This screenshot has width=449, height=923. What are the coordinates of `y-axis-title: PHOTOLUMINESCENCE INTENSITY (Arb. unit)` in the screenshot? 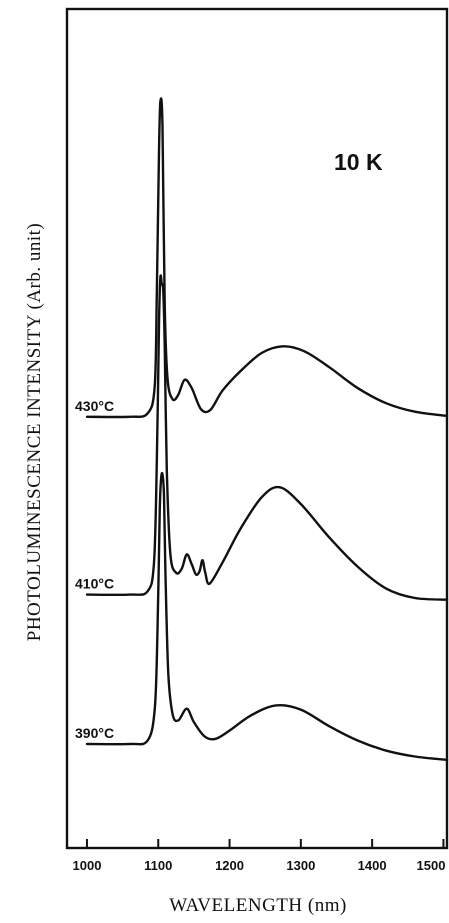 It's located at (34, 432).